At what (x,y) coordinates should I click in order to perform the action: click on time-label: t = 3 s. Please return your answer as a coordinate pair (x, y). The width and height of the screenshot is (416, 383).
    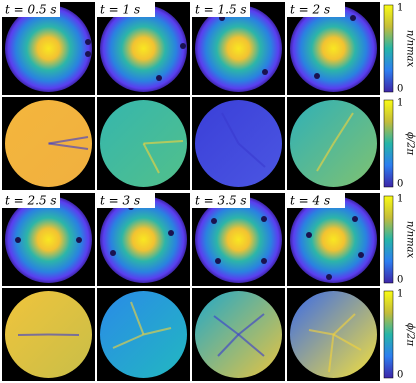
    Looking at the image, I should click on (120, 201).